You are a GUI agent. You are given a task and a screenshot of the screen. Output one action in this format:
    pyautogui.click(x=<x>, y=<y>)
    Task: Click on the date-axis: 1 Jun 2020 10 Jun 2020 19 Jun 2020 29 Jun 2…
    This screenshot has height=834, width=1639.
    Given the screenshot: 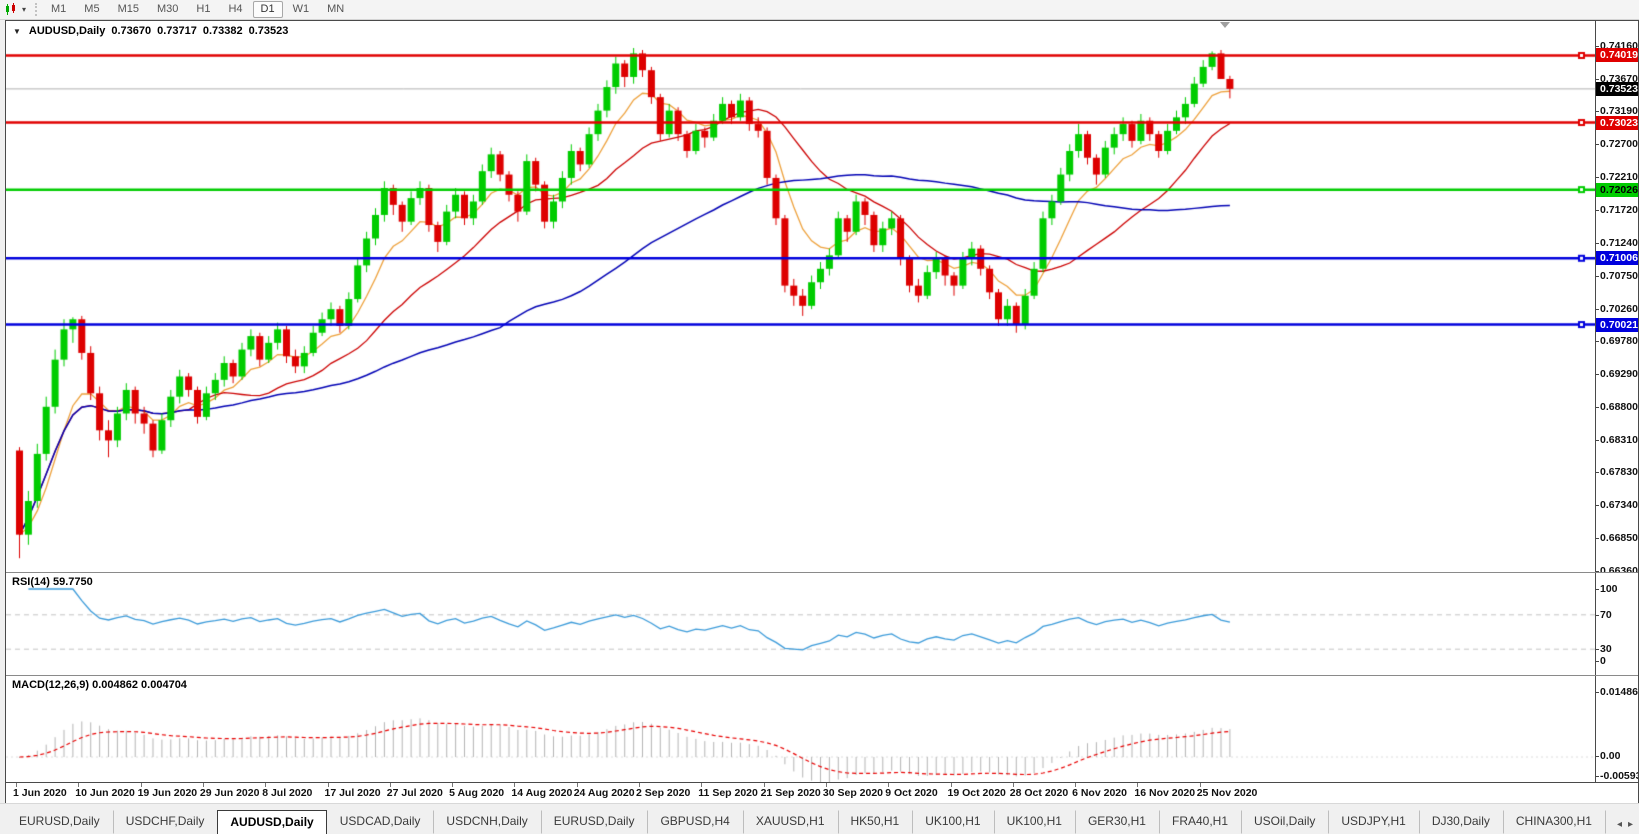 What is the action you would take?
    pyautogui.click(x=822, y=793)
    